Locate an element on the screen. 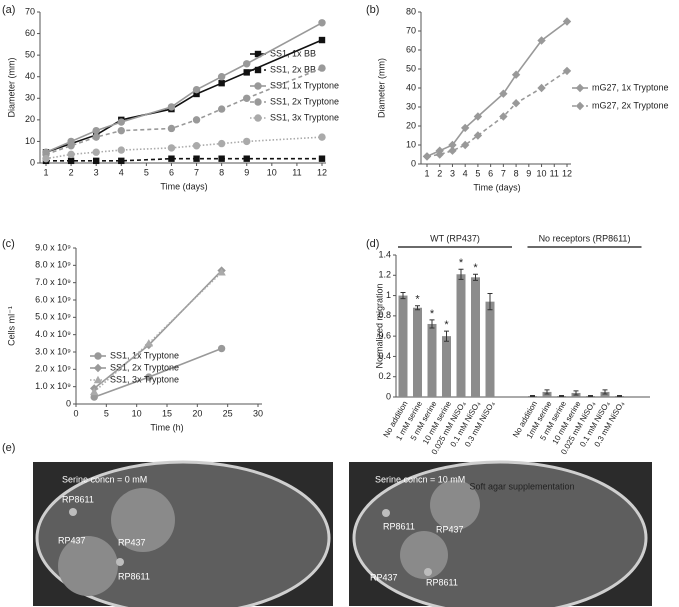 The width and height of the screenshot is (679, 607). group-label: WT (RP437) is located at coordinates (455, 238).